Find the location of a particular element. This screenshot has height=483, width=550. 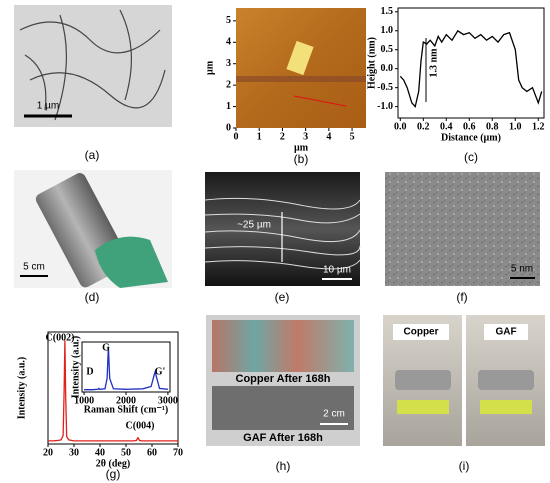

x-tick-label: 3 is located at coordinates (305, 136).